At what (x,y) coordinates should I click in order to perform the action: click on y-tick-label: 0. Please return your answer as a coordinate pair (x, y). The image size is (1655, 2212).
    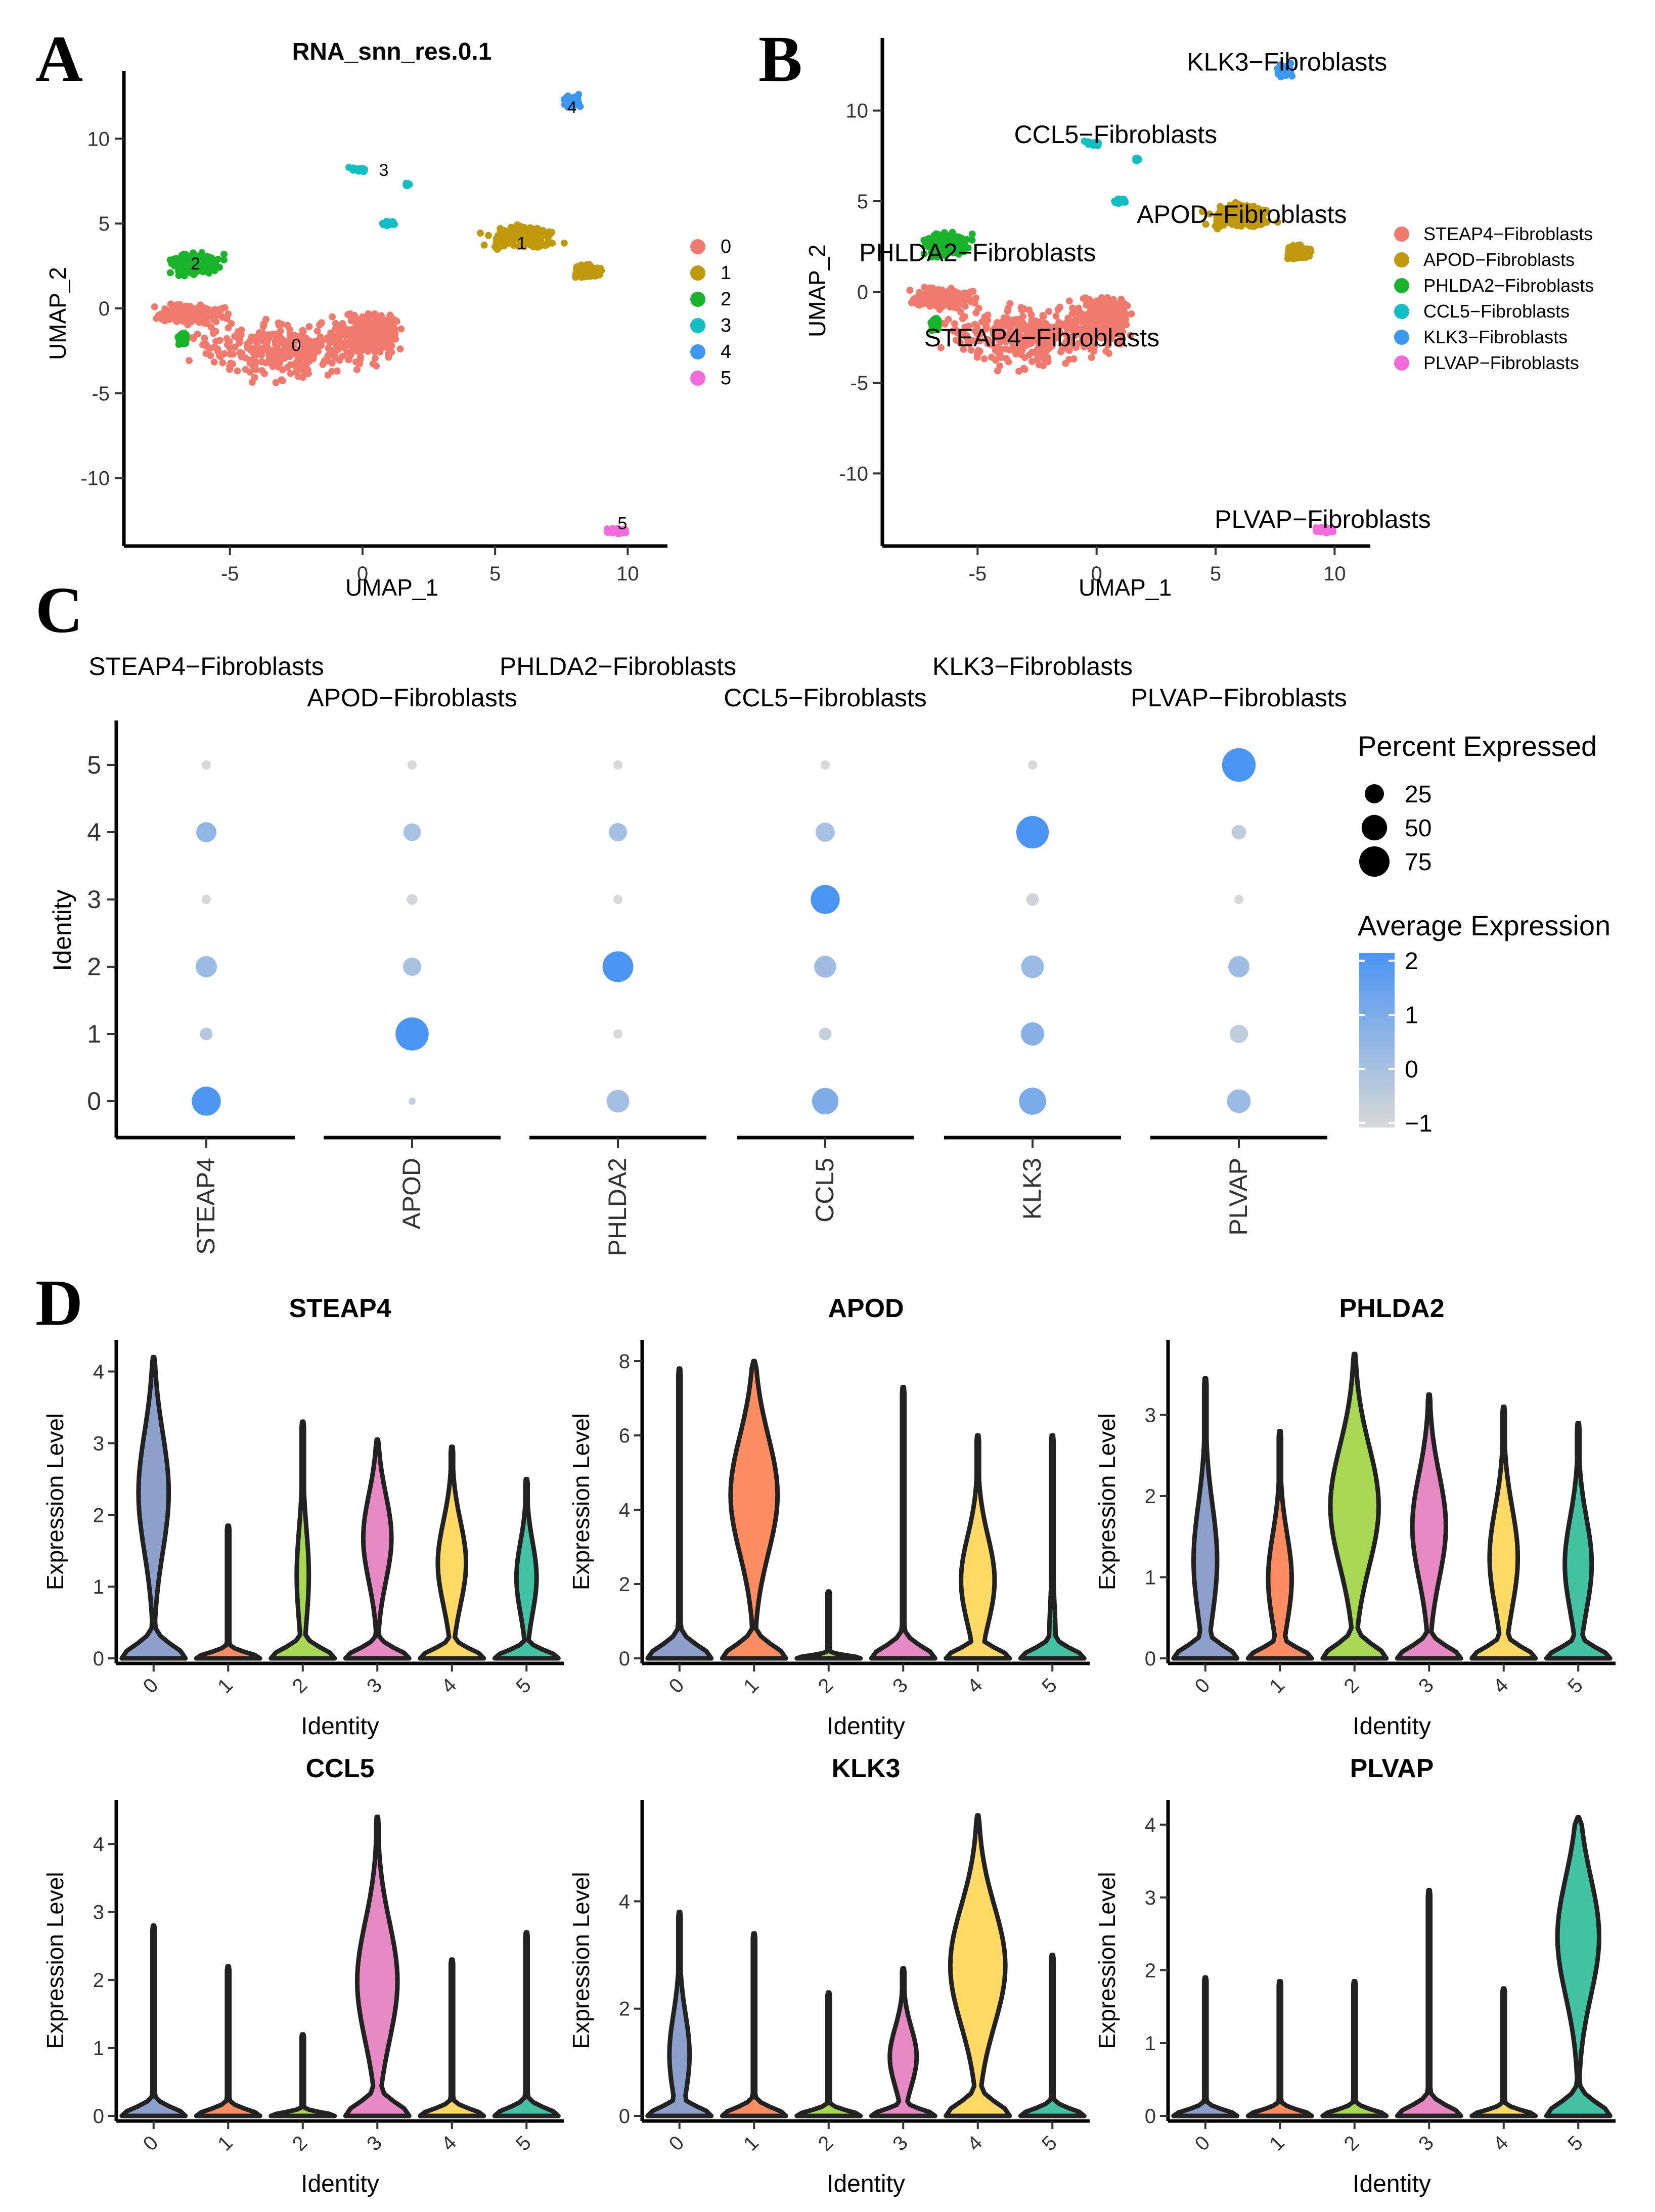
    Looking at the image, I should click on (624, 1659).